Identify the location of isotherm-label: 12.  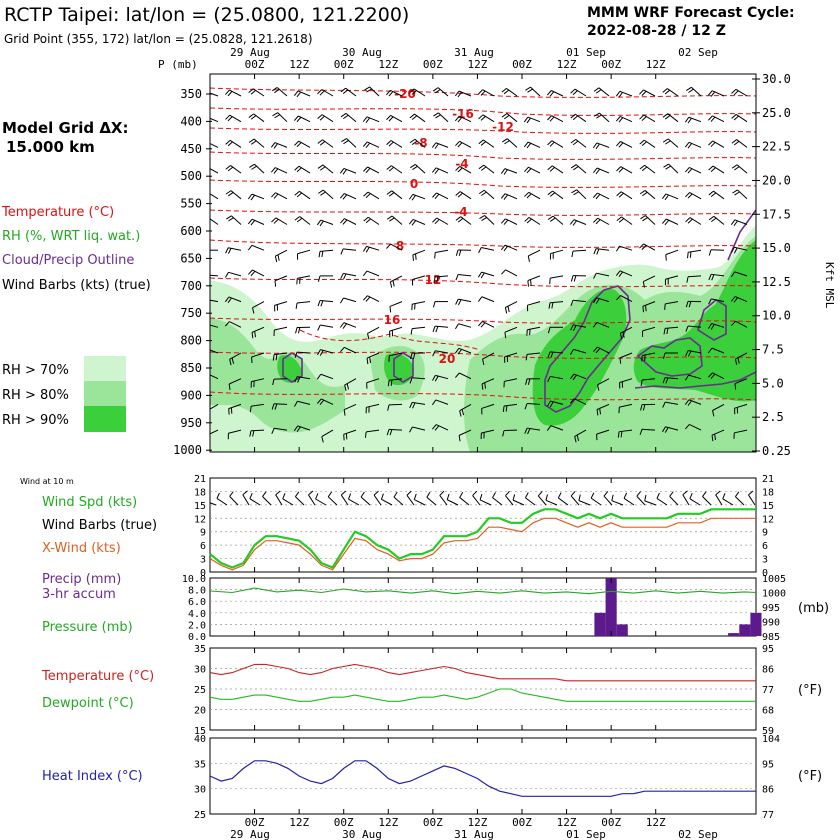
(433, 280).